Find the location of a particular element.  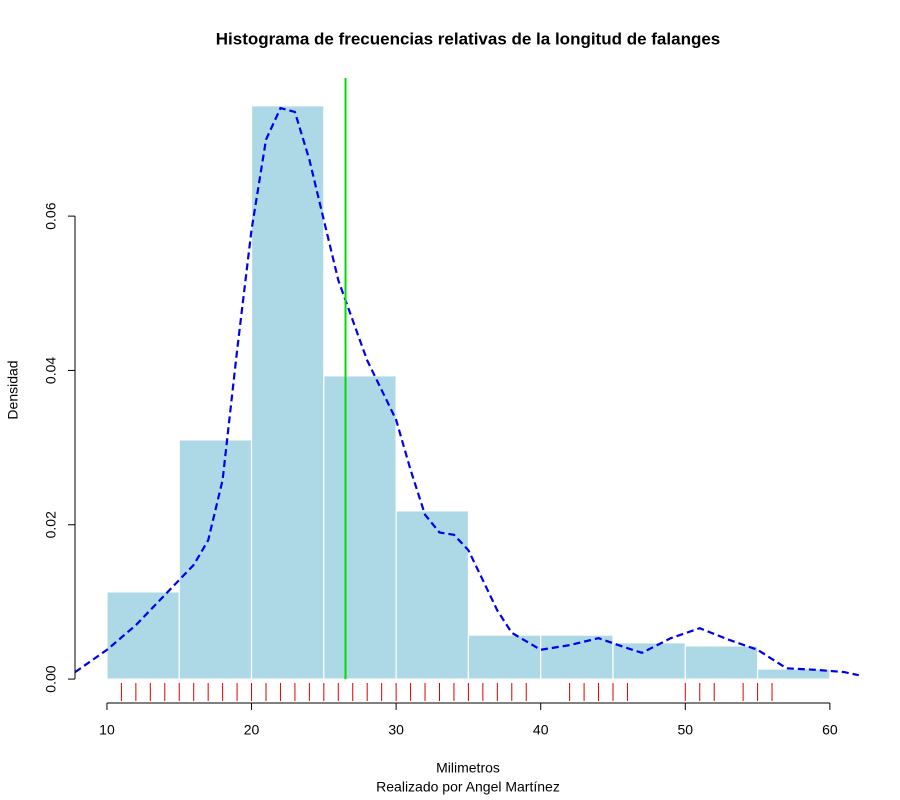

y-tick-label: 0.06 is located at coordinates (51, 215).